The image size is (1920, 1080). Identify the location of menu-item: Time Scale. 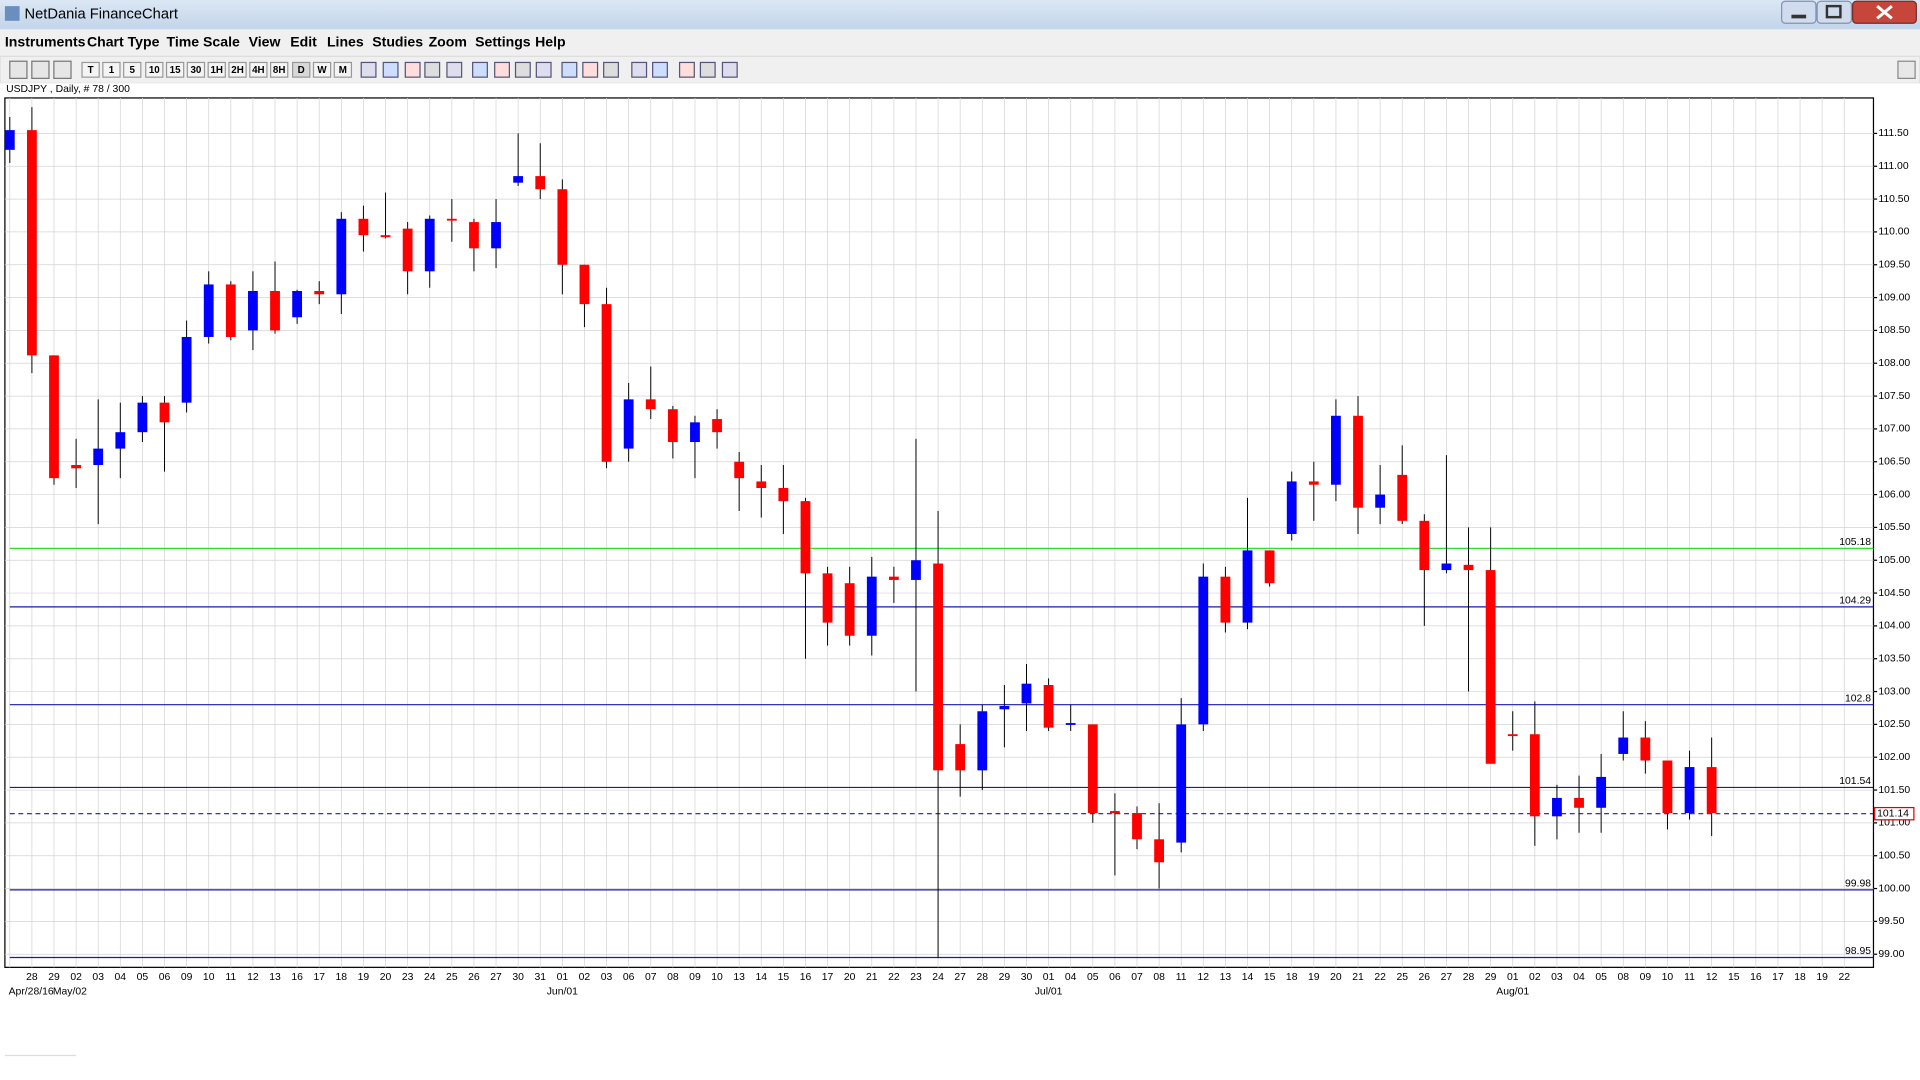
(203, 42).